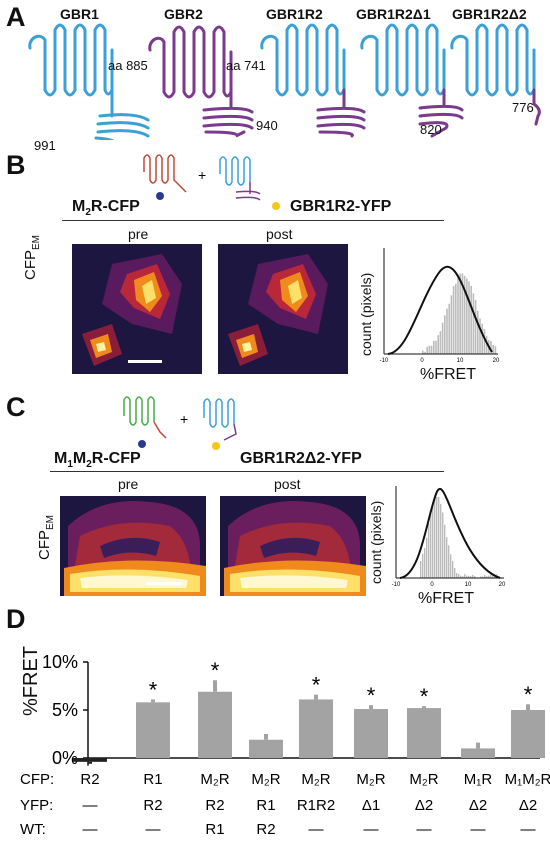 The height and width of the screenshot is (853, 550). I want to click on panel-c-right-label: GBR1R2Δ2-YFP, so click(301, 459).